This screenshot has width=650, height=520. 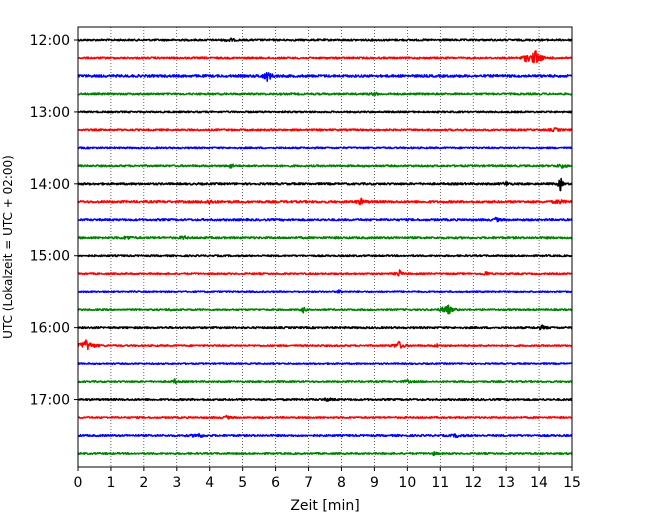 I want to click on x-tick-label: 3, so click(x=176, y=483).